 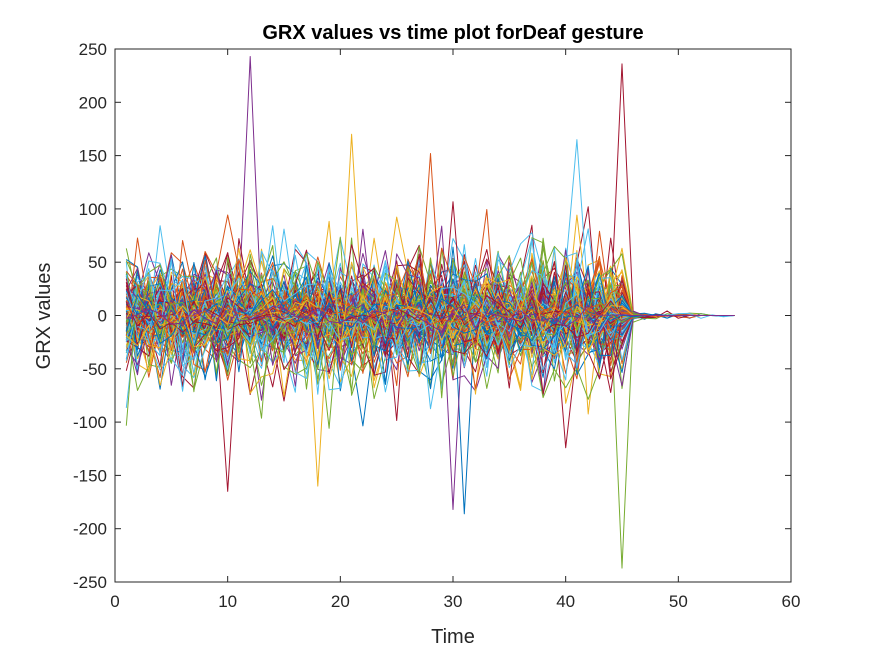 What do you see at coordinates (93, 49) in the screenshot?
I see `y-tick-label: 250` at bounding box center [93, 49].